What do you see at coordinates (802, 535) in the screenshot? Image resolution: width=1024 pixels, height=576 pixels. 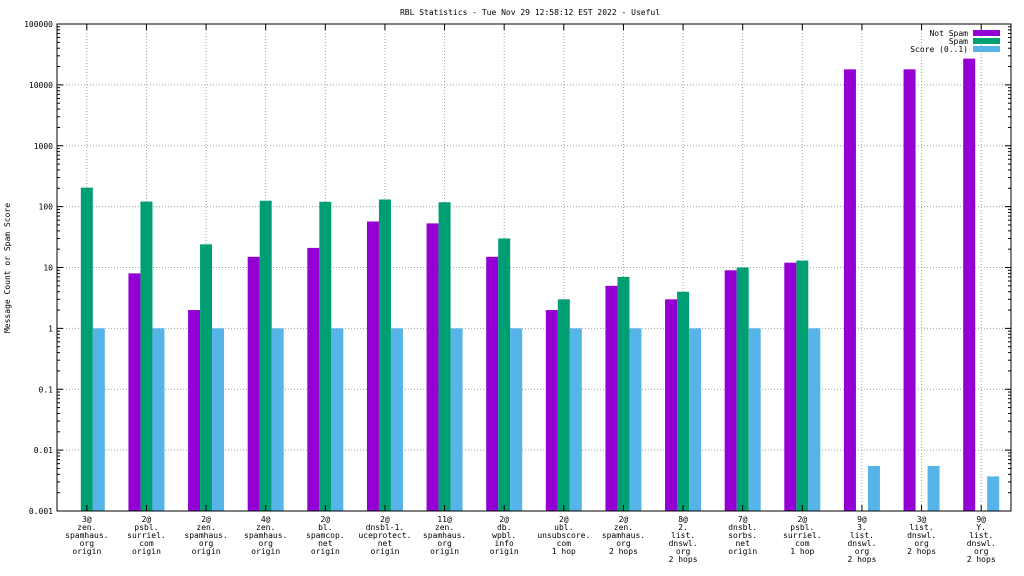 I see `x-tick-label: 2@ psbl. surriel. com 1 hop` at bounding box center [802, 535].